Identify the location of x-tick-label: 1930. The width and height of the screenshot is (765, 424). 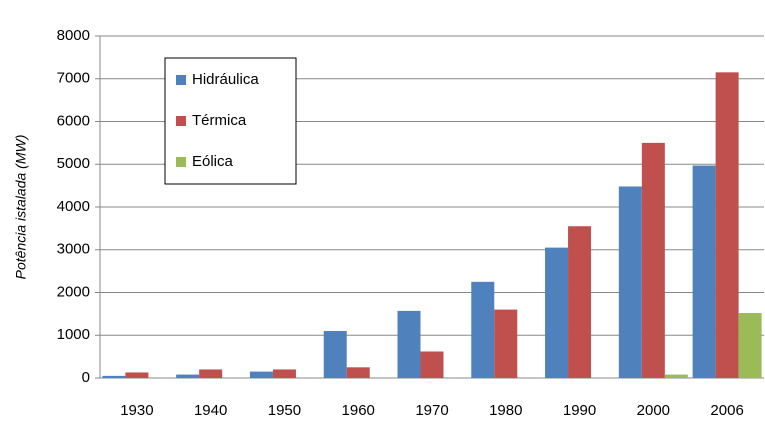
(136, 410).